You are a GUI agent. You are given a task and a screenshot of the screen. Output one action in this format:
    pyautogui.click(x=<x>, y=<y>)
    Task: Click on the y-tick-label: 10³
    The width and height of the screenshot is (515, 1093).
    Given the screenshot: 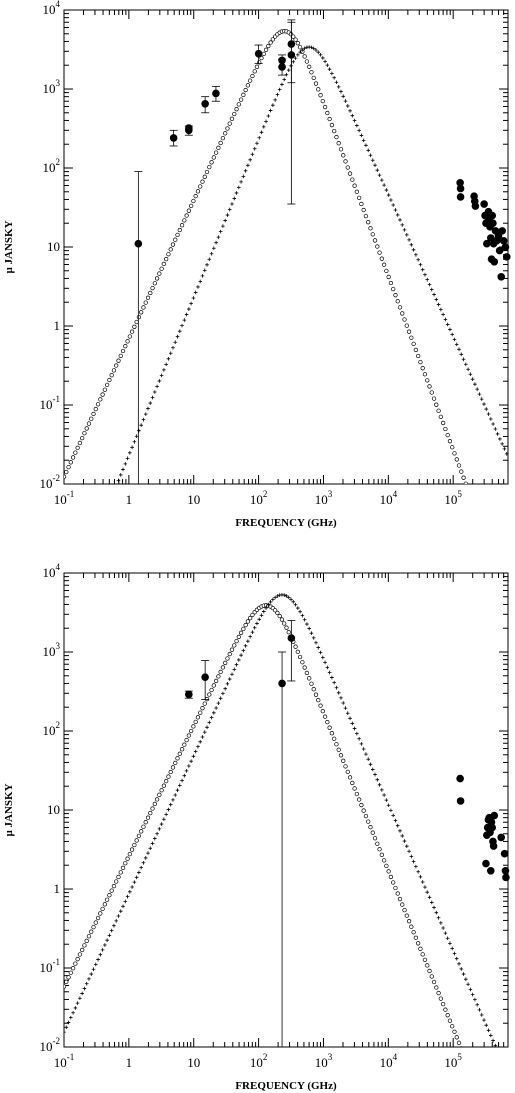 What is the action you would take?
    pyautogui.click(x=52, y=650)
    